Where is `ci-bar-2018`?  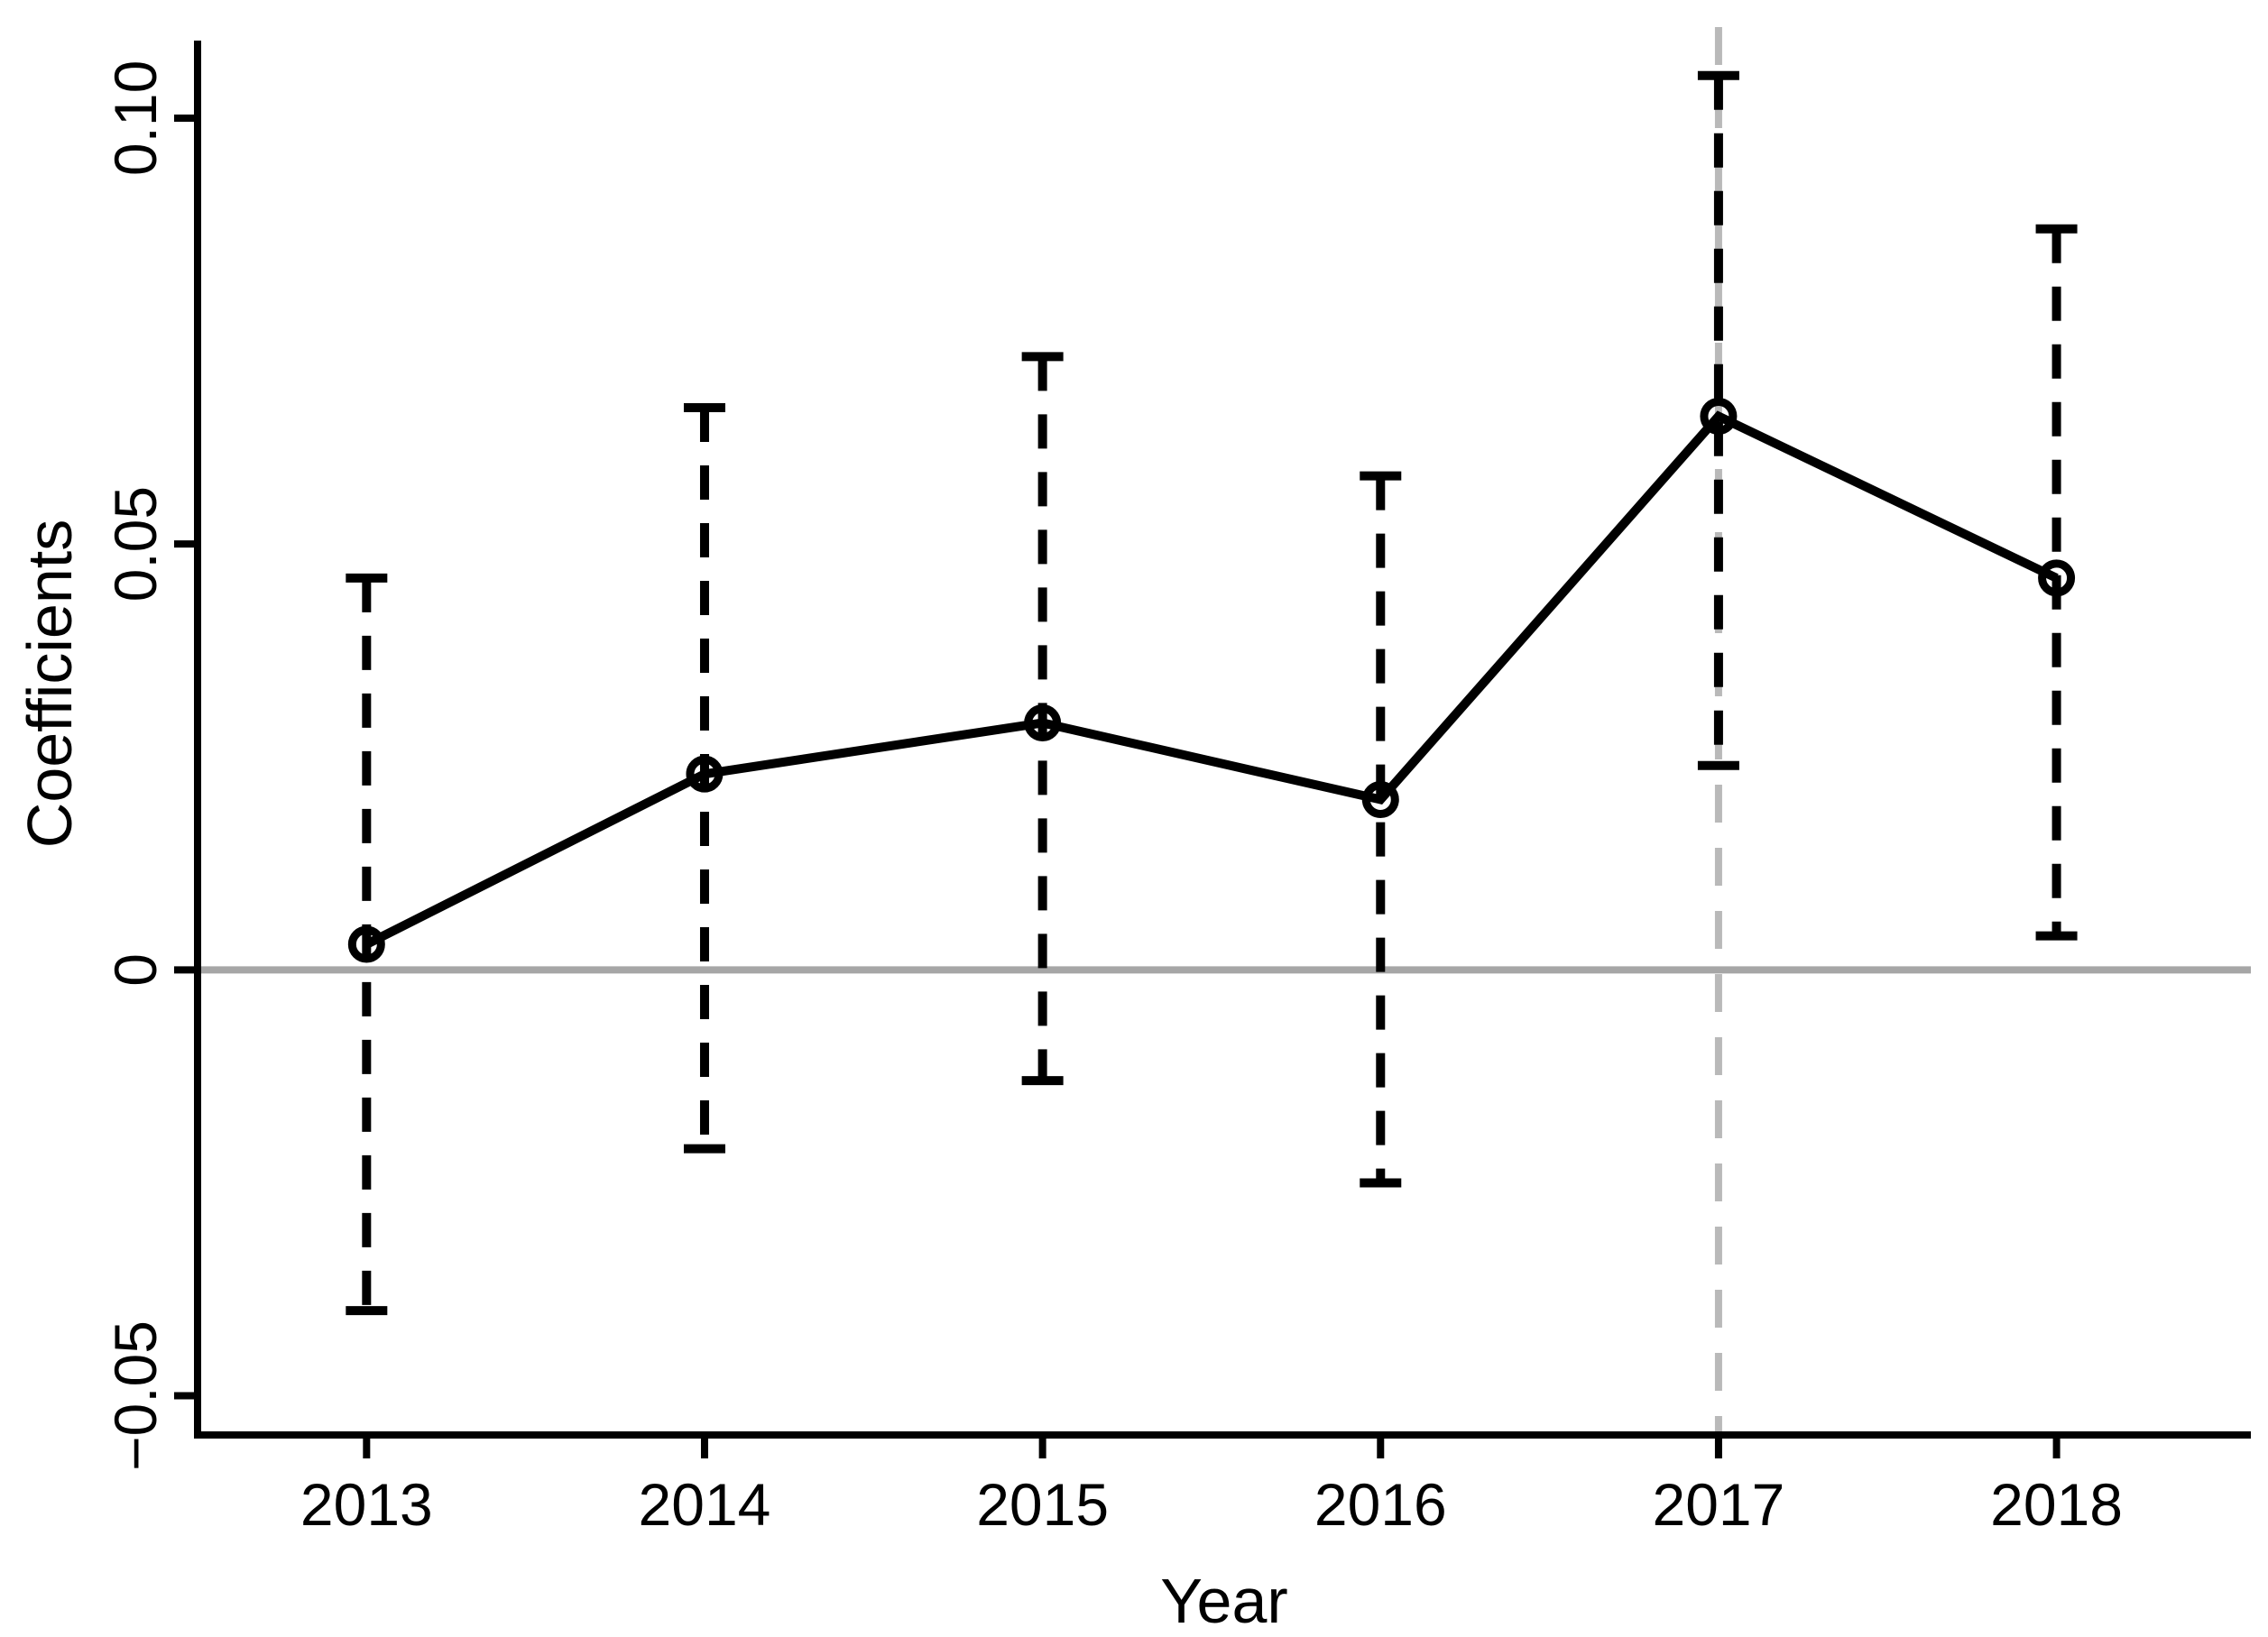 ci-bar-2018 is located at coordinates (2056, 582).